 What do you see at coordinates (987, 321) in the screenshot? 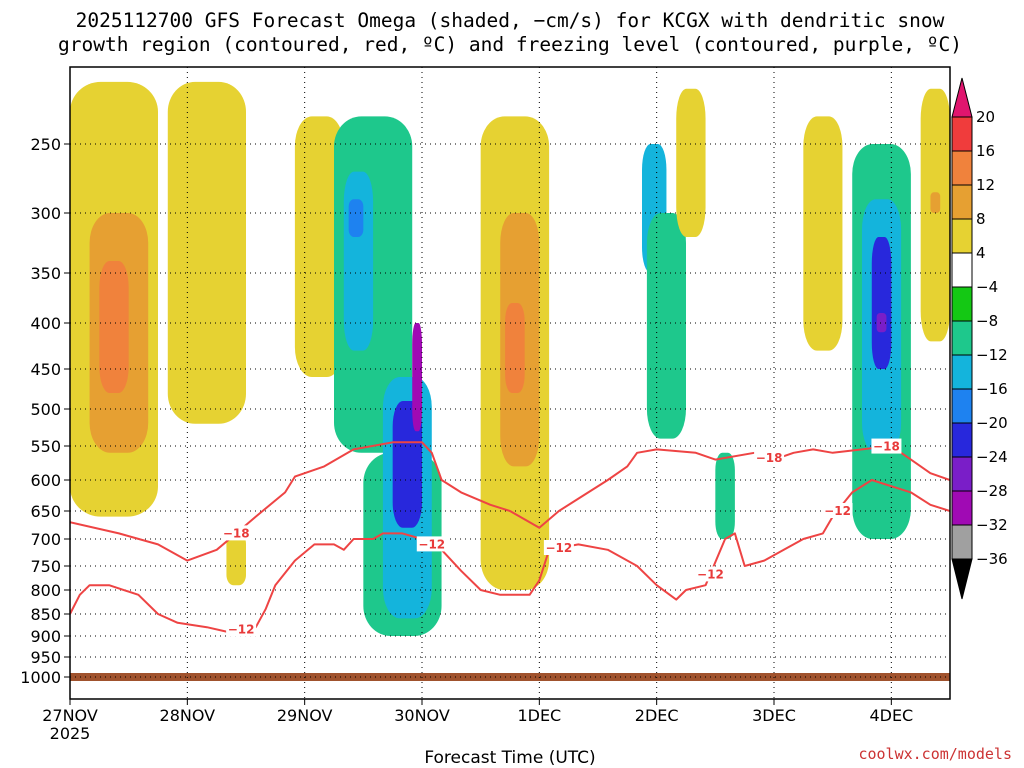
I see `colorbar-label: −8` at bounding box center [987, 321].